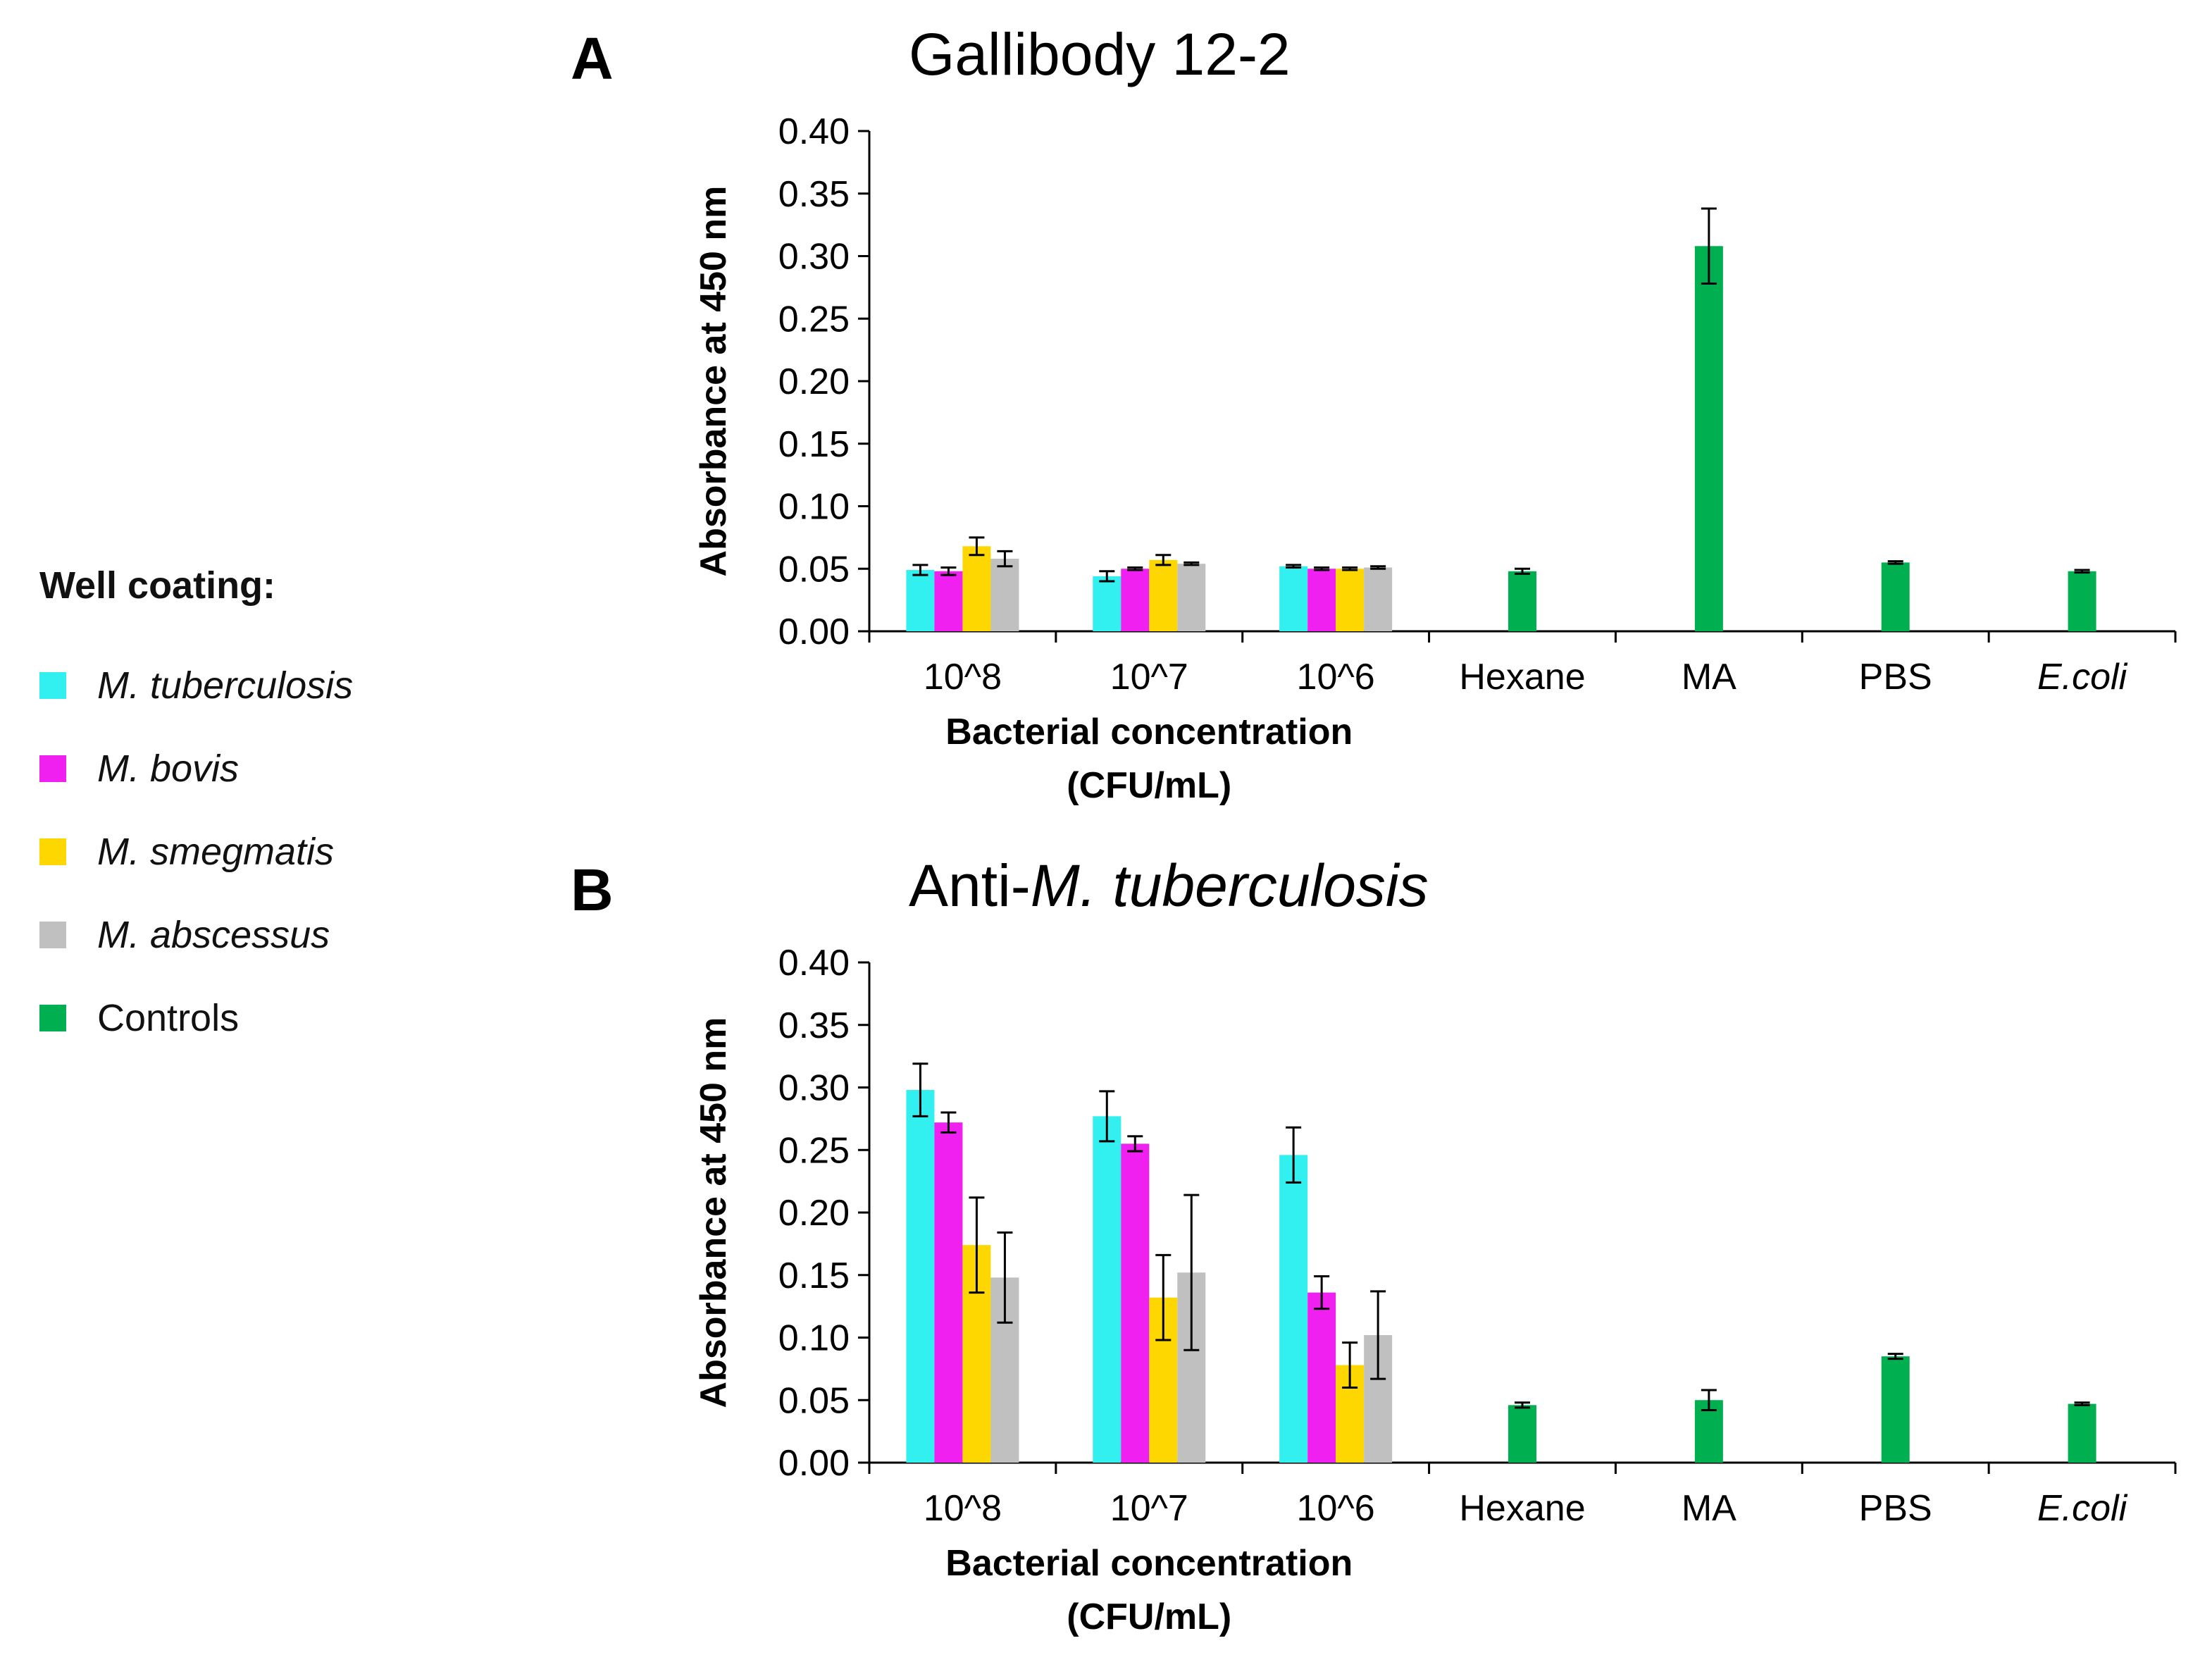  I want to click on chart-title-part: Anti-, so click(970, 886).